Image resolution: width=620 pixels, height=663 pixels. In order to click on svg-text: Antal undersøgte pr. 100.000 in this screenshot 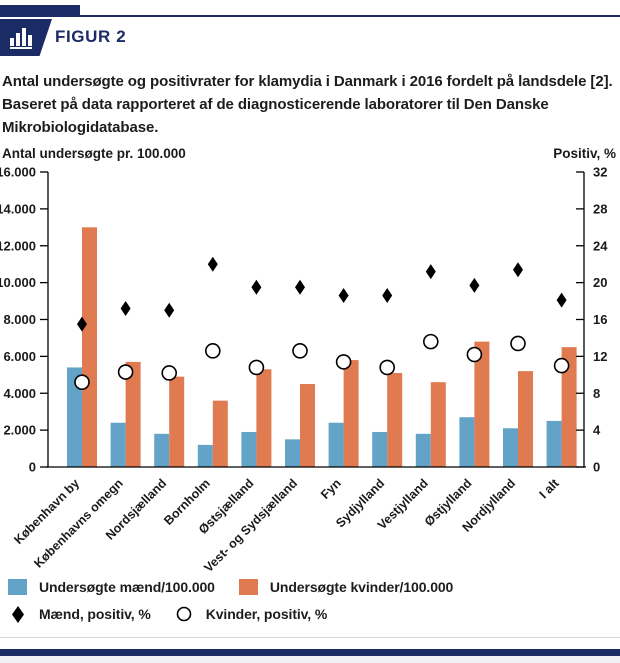, I will do `click(94, 153)`.